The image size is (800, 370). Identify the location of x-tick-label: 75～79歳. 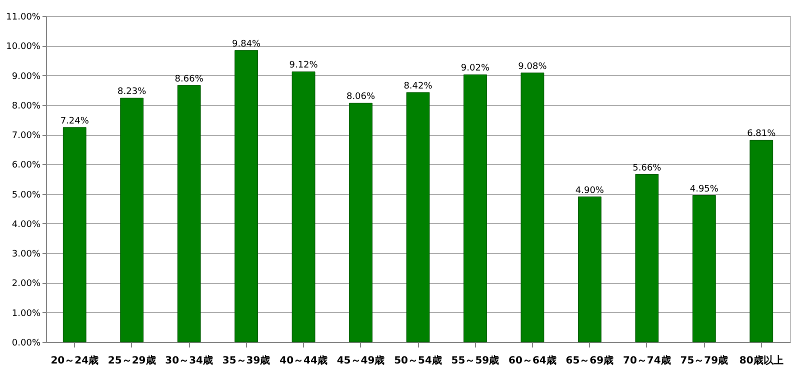
(704, 360).